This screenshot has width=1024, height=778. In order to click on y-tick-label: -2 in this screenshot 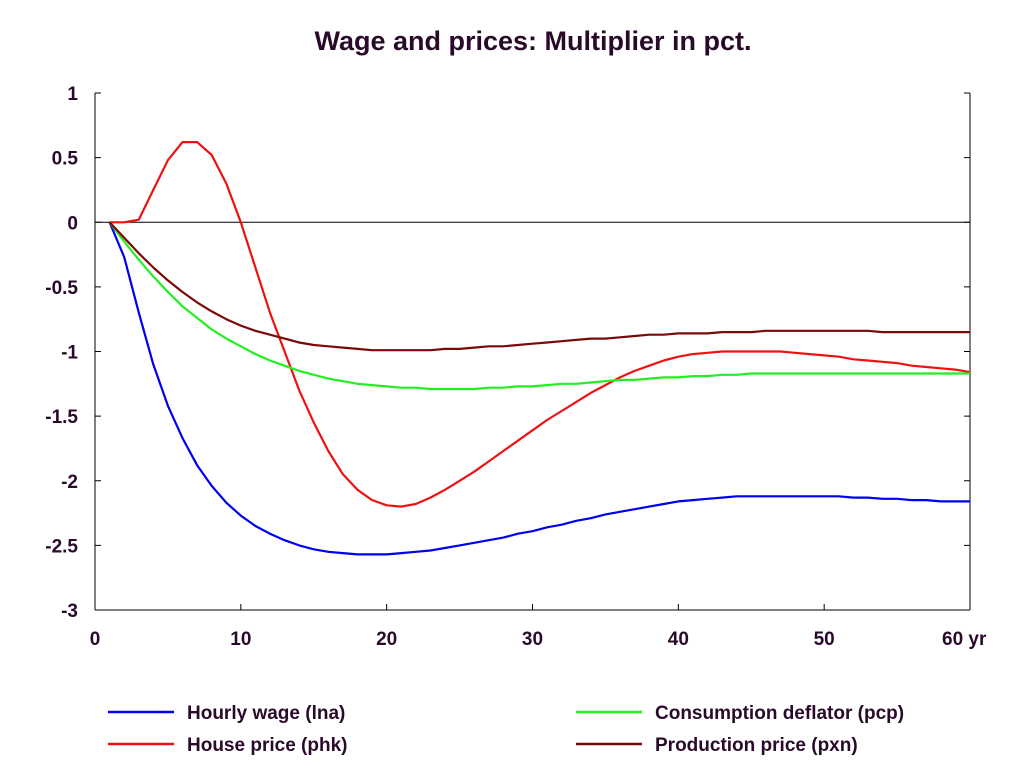, I will do `click(69, 482)`.